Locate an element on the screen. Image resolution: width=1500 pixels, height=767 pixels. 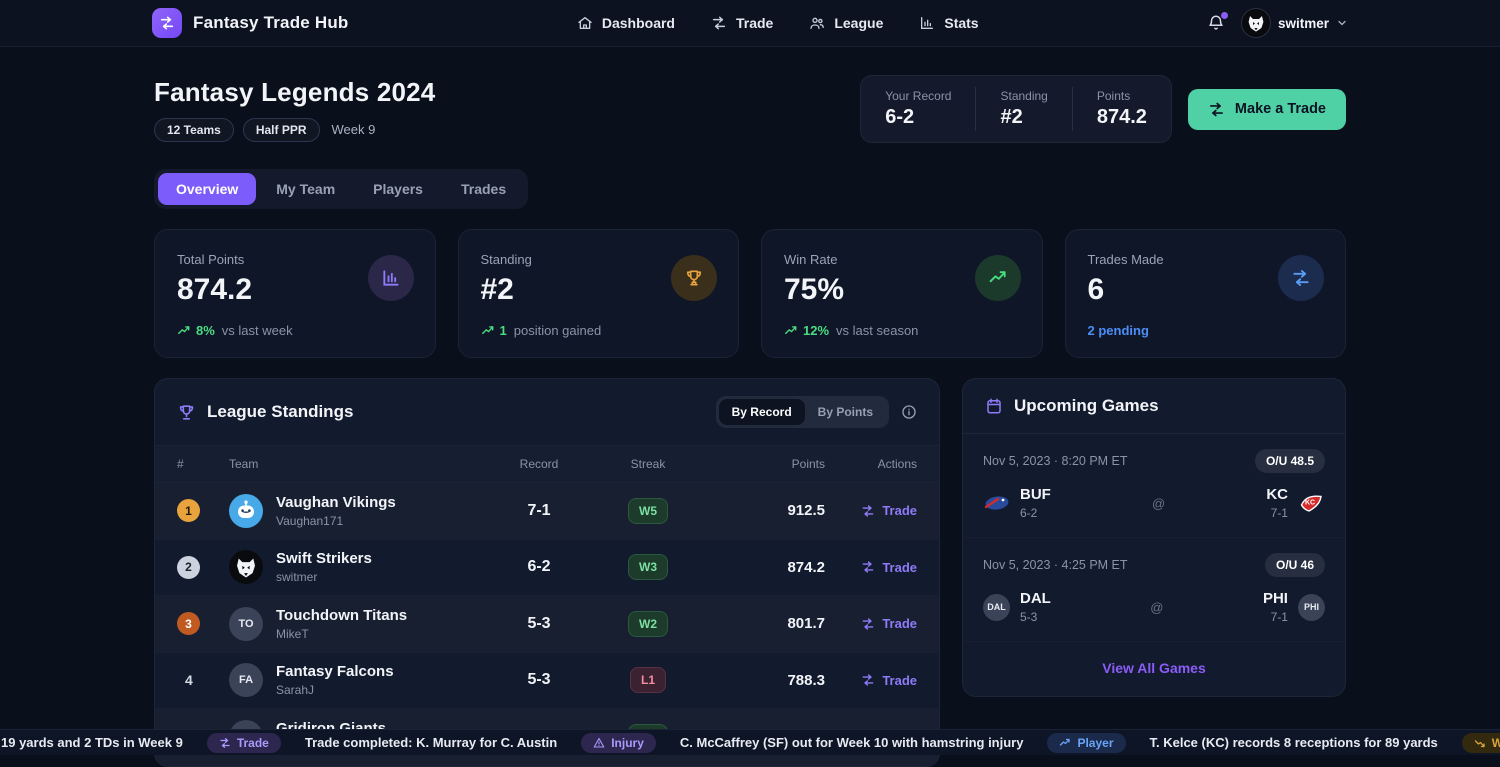
team-name: Swift Strikers is located at coordinates (324, 559).